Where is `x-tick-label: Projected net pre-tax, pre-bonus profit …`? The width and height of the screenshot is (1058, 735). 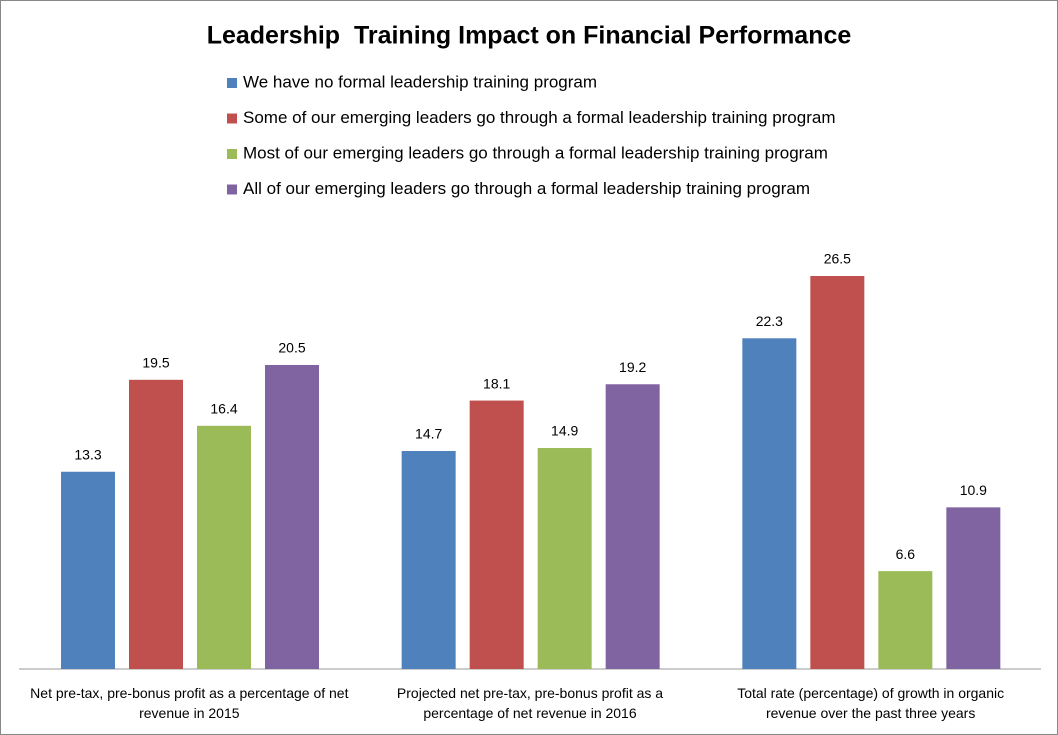
x-tick-label: Projected net pre-tax, pre-bonus profit … is located at coordinates (530, 703).